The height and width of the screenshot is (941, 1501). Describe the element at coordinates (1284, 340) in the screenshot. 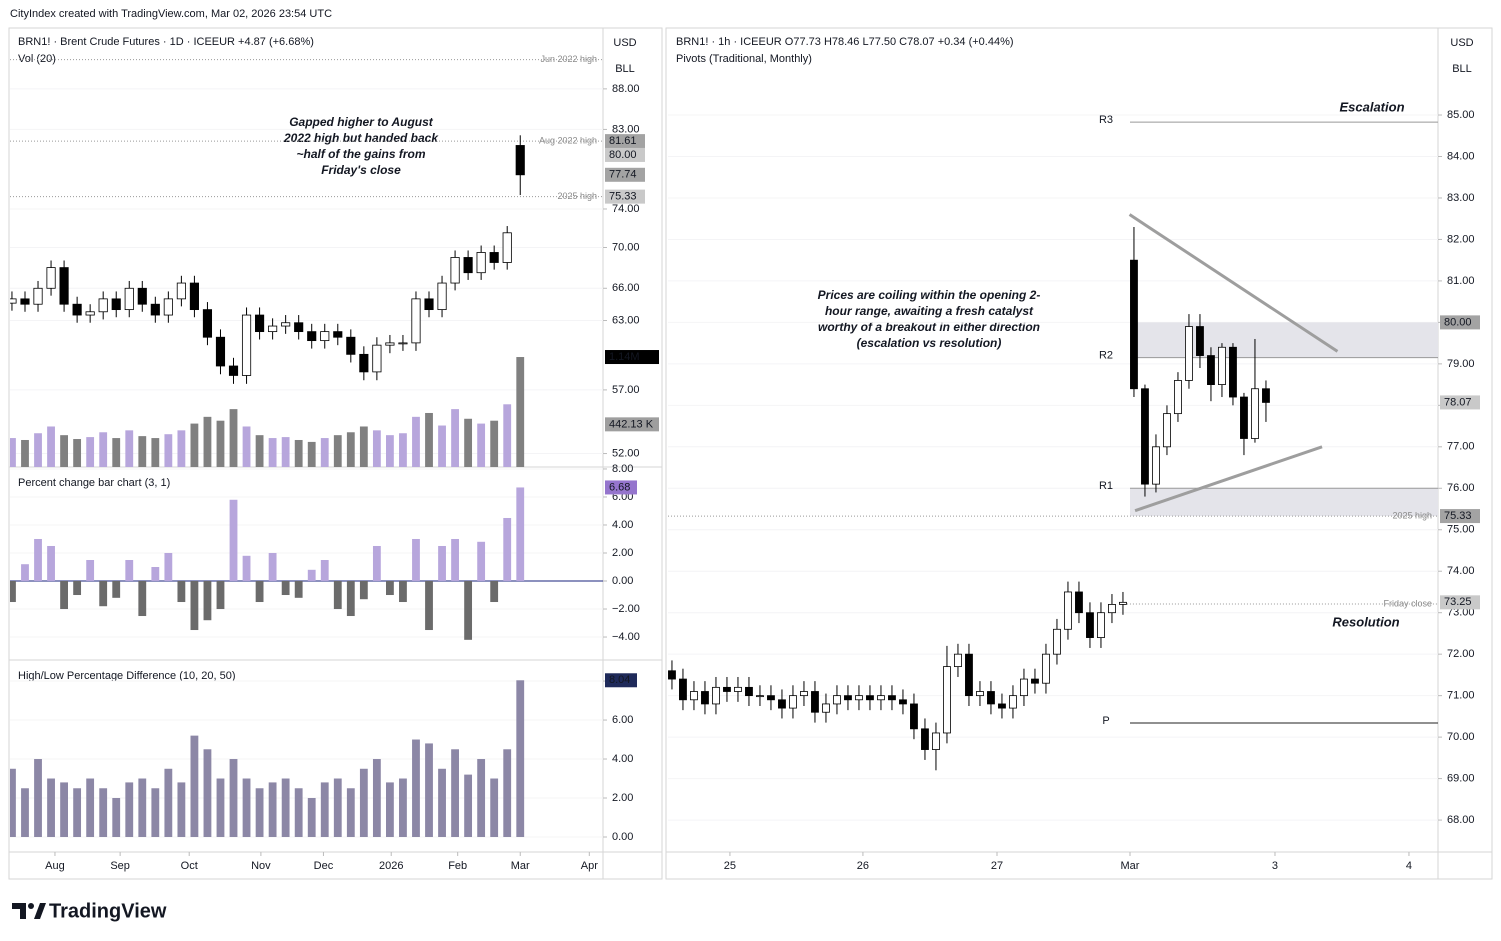

I see `pivot-zone` at that location.